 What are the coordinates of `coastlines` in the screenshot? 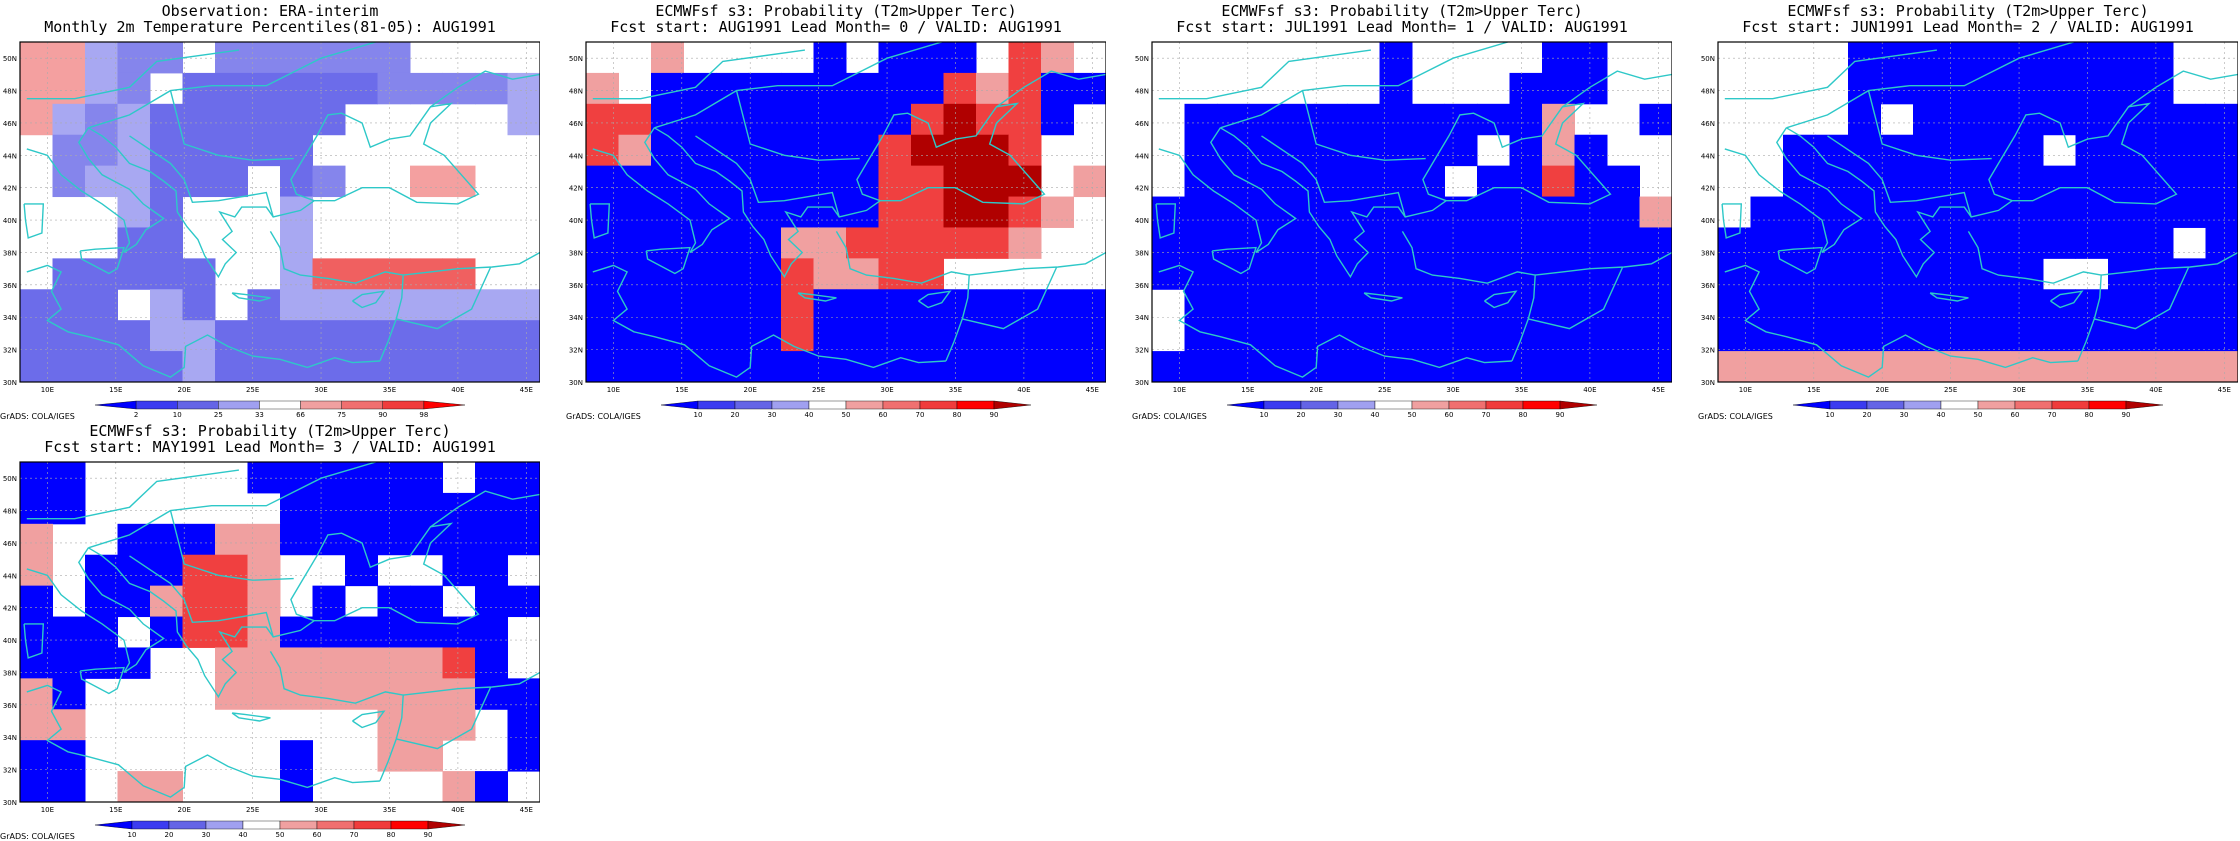 It's located at (1979, 210).